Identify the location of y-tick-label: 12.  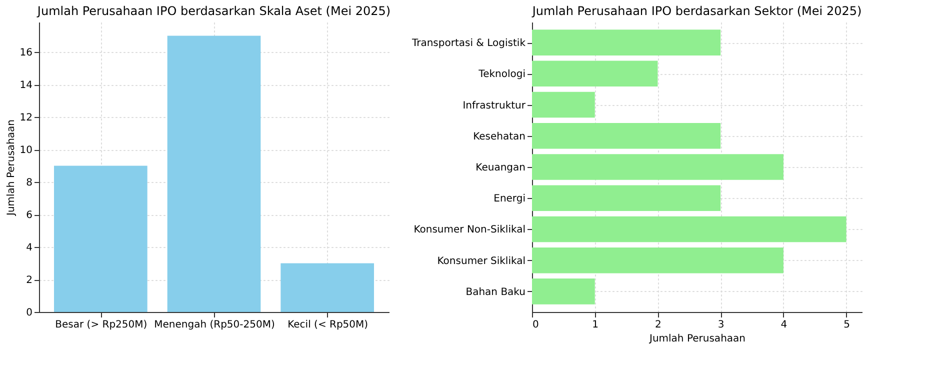
(26, 118).